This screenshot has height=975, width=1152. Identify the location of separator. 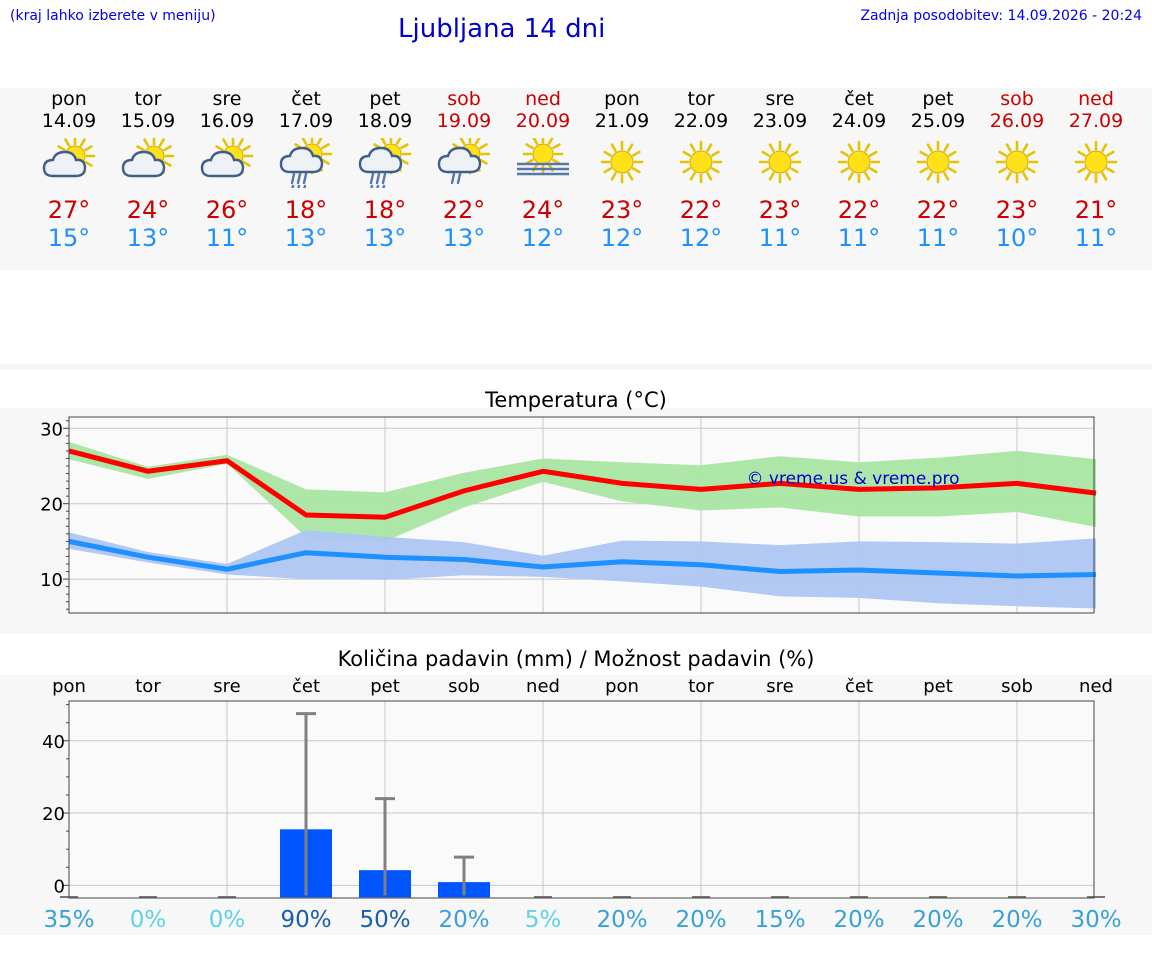
(576, 367).